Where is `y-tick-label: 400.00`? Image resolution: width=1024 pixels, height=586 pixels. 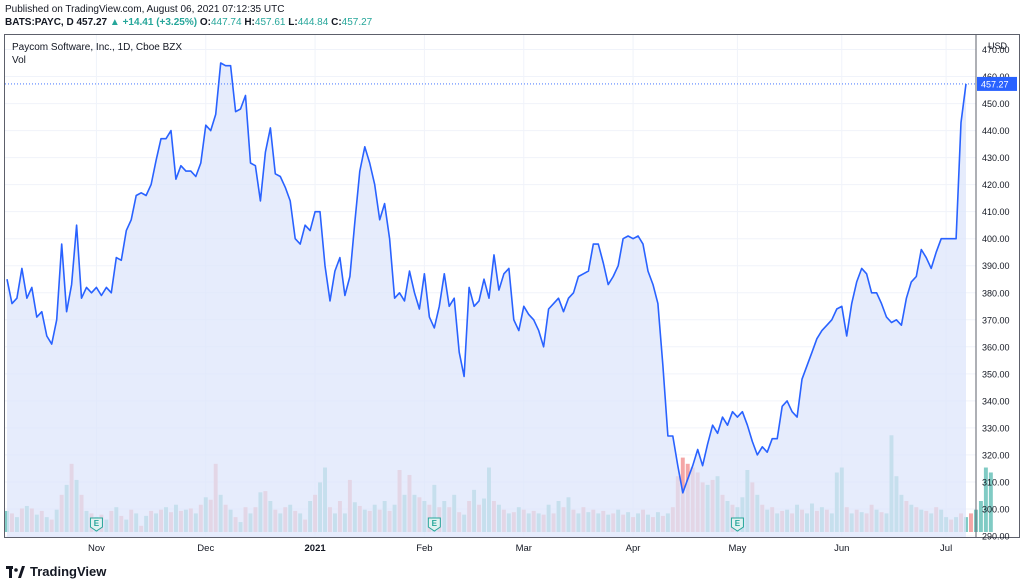
y-tick-label: 400.00 is located at coordinates (996, 239).